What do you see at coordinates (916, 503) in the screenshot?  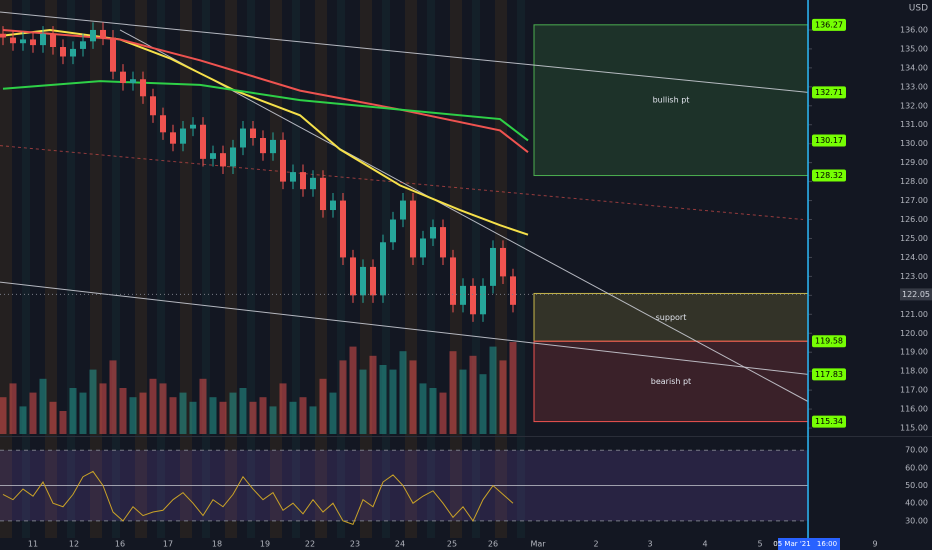 I see `rsi-tick-label: 40.00` at bounding box center [916, 503].